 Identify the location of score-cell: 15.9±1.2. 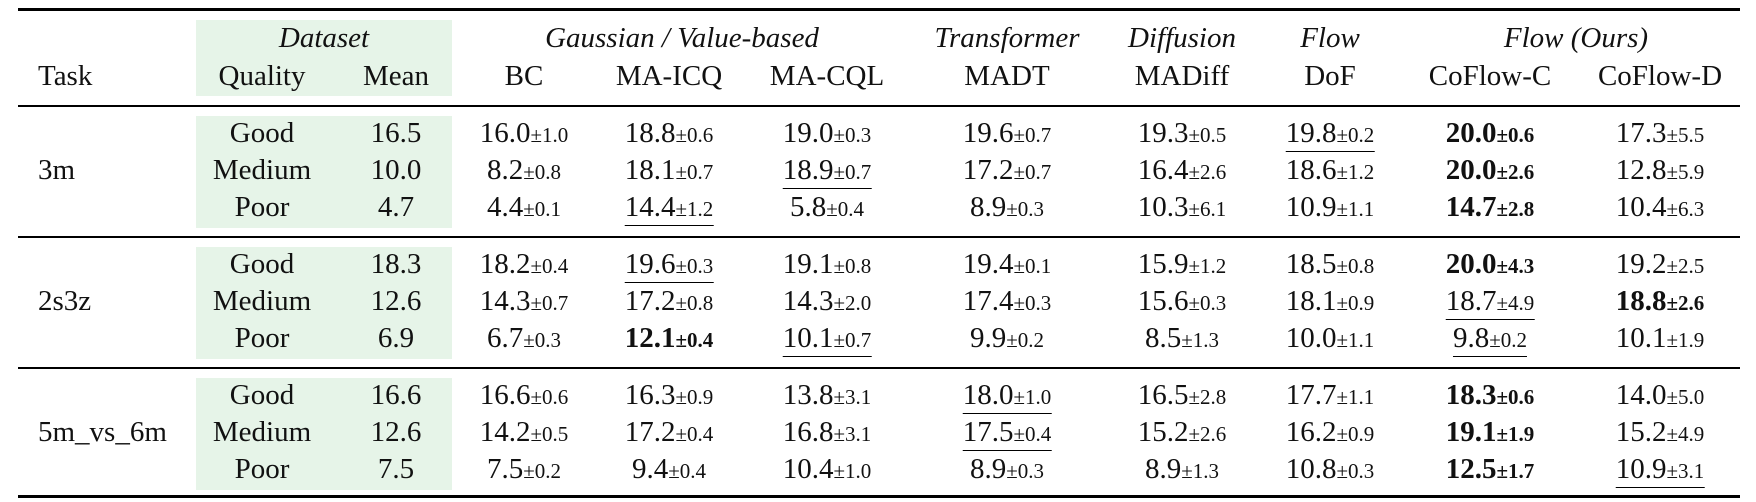
(1182, 265).